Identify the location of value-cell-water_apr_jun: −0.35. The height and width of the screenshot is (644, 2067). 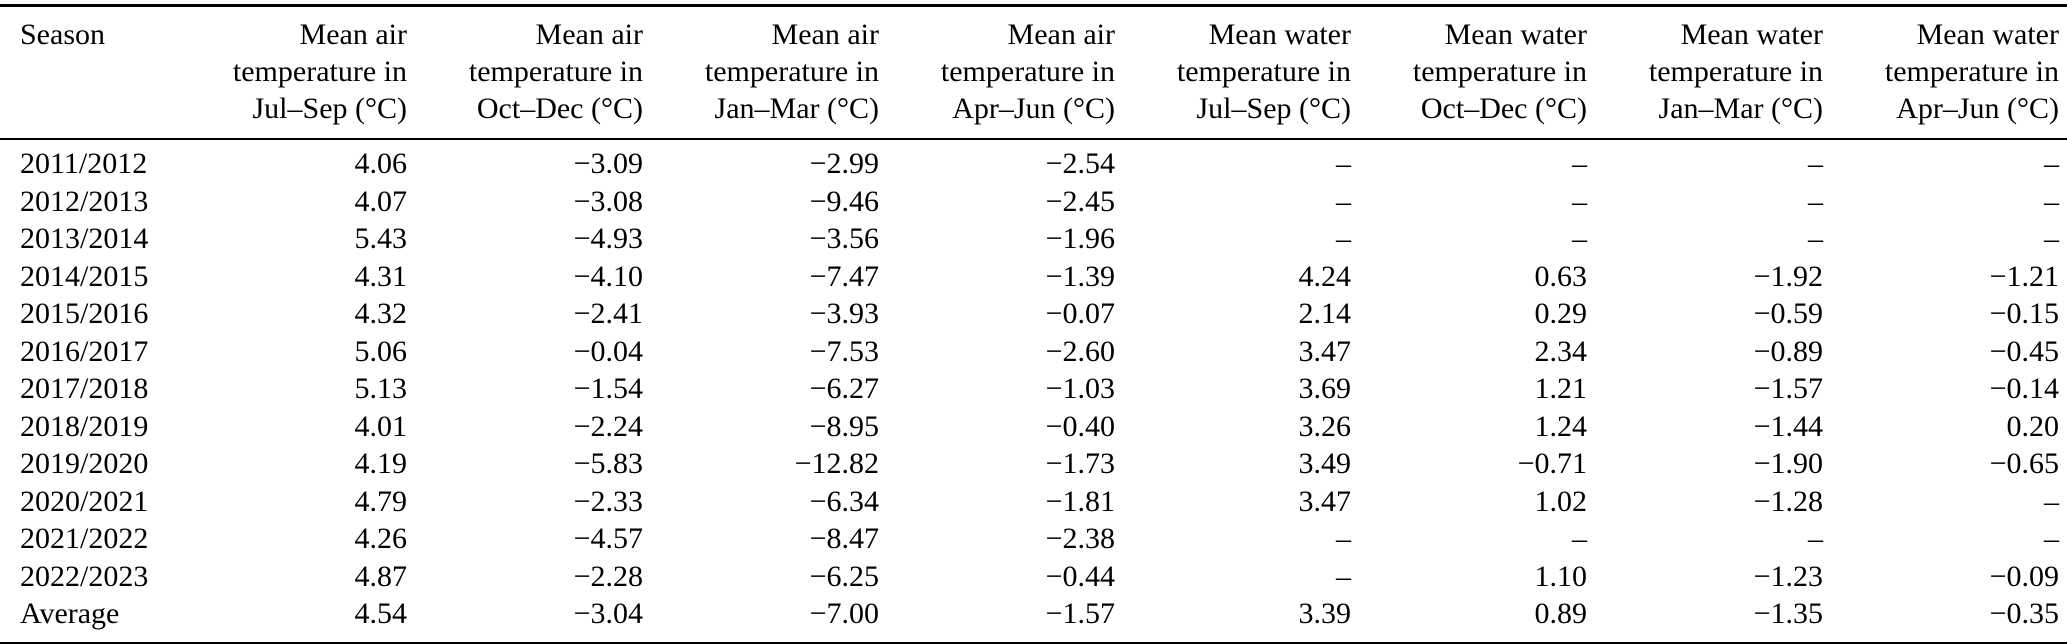
(2024, 613).